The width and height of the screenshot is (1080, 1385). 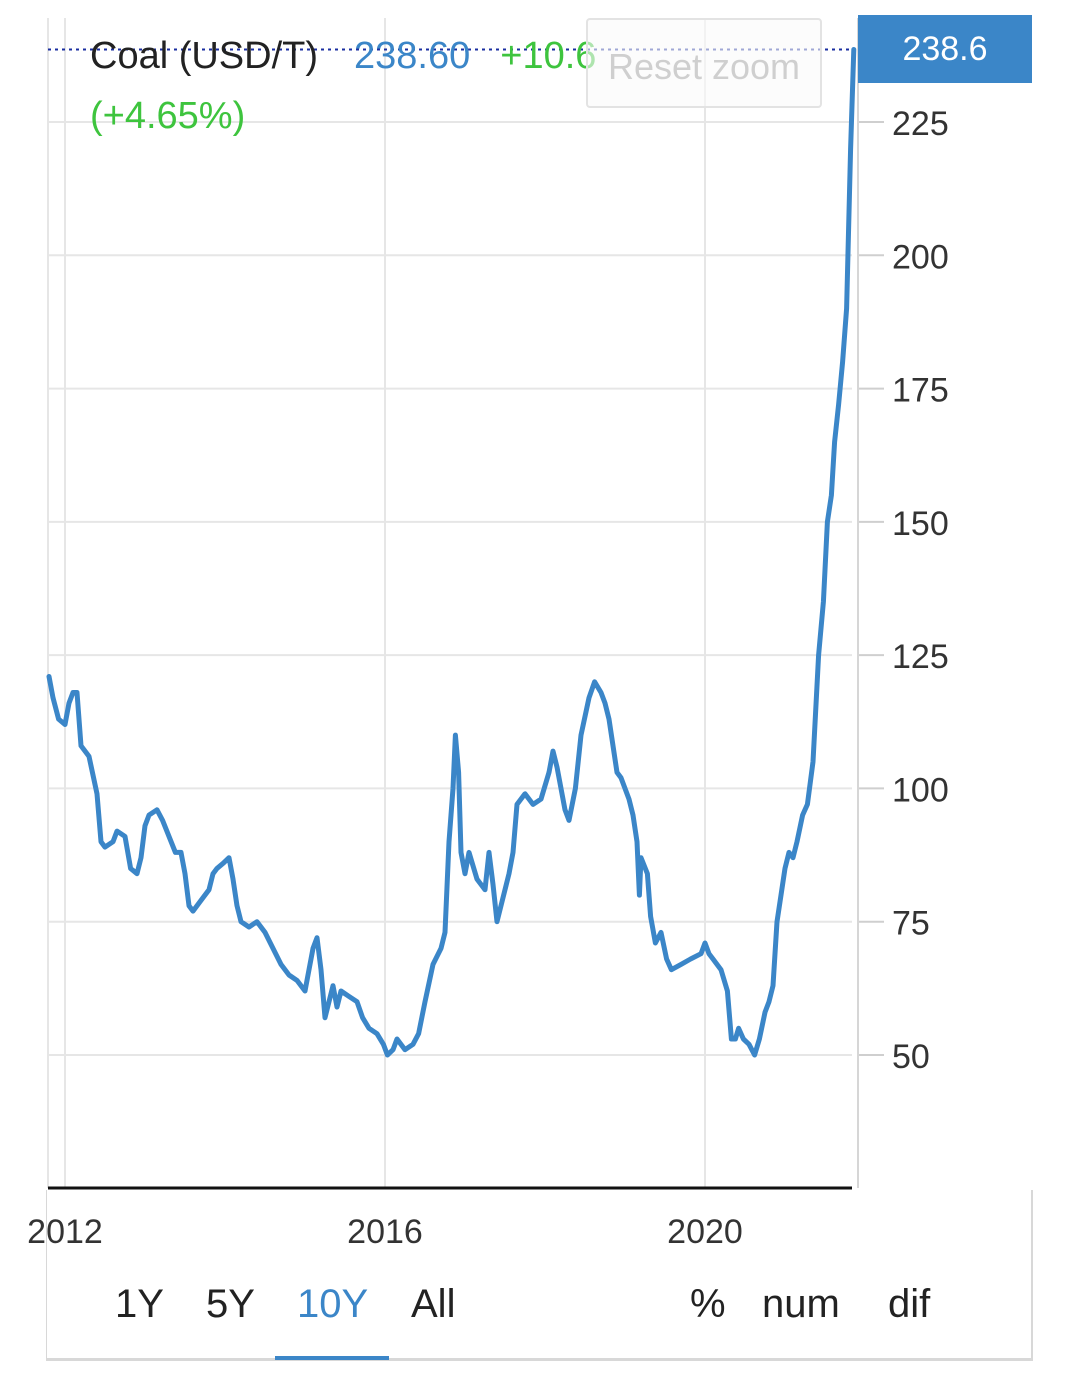 What do you see at coordinates (801, 1304) in the screenshot?
I see `mode-num-button: num` at bounding box center [801, 1304].